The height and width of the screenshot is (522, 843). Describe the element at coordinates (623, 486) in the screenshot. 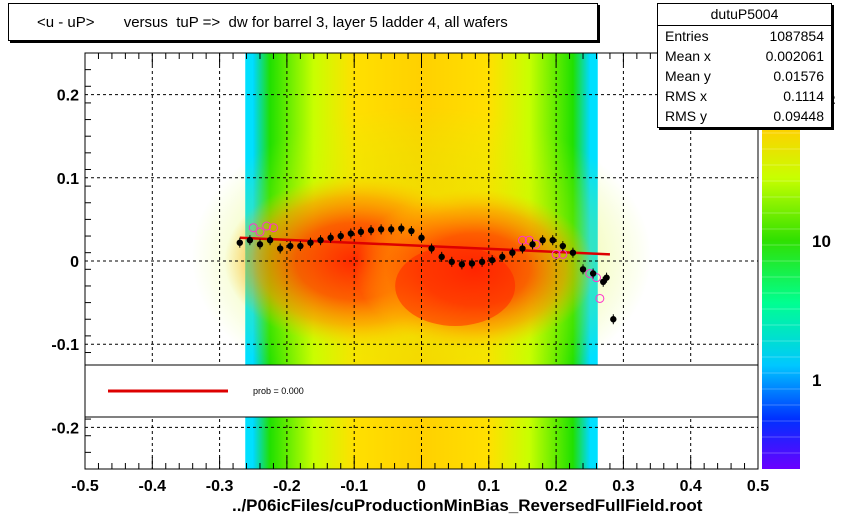

I see `x-tick-label: 0.3` at that location.